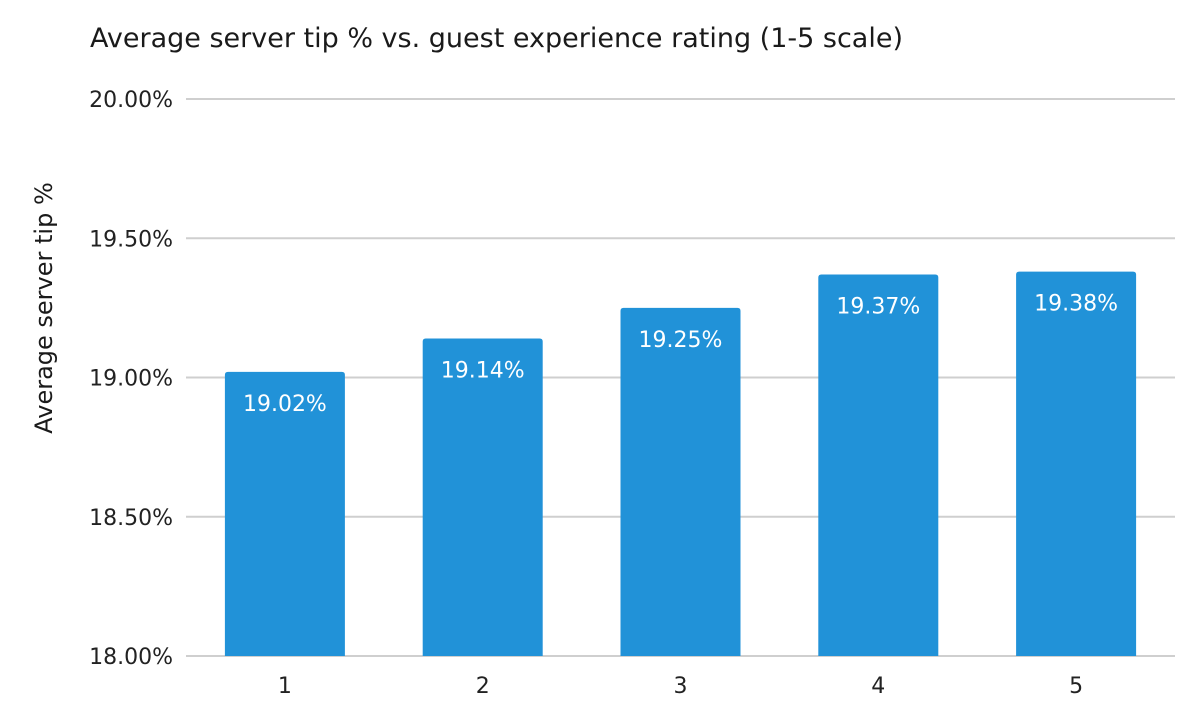  Describe the element at coordinates (1076, 686) in the screenshot. I see `x-tick-label: 5` at that location.